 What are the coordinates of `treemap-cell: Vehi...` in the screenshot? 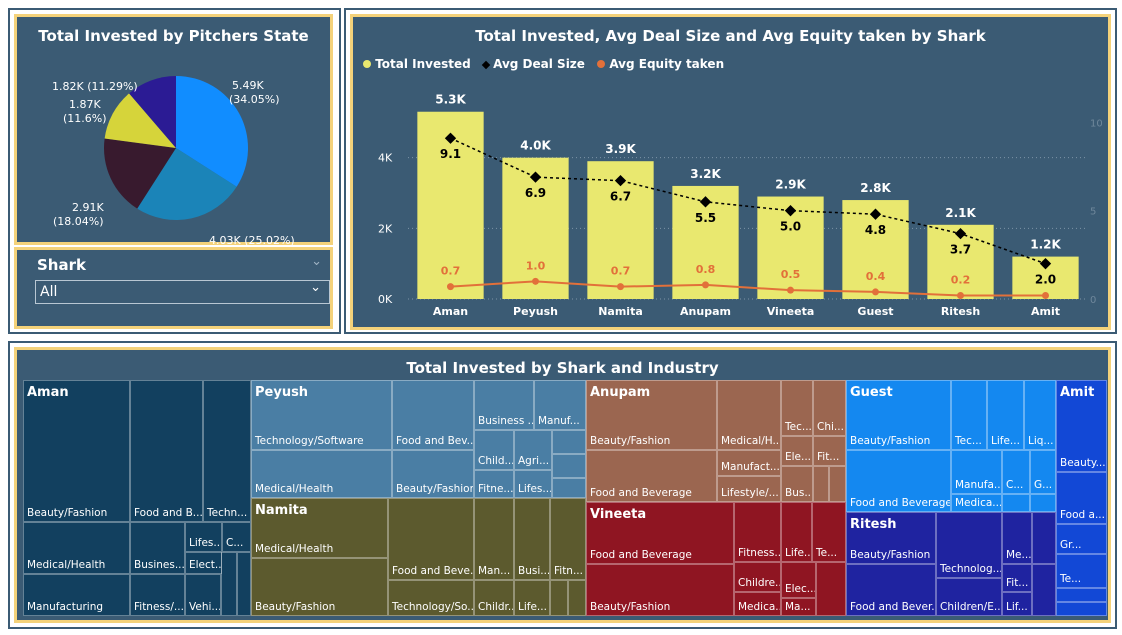 It's located at (203, 595).